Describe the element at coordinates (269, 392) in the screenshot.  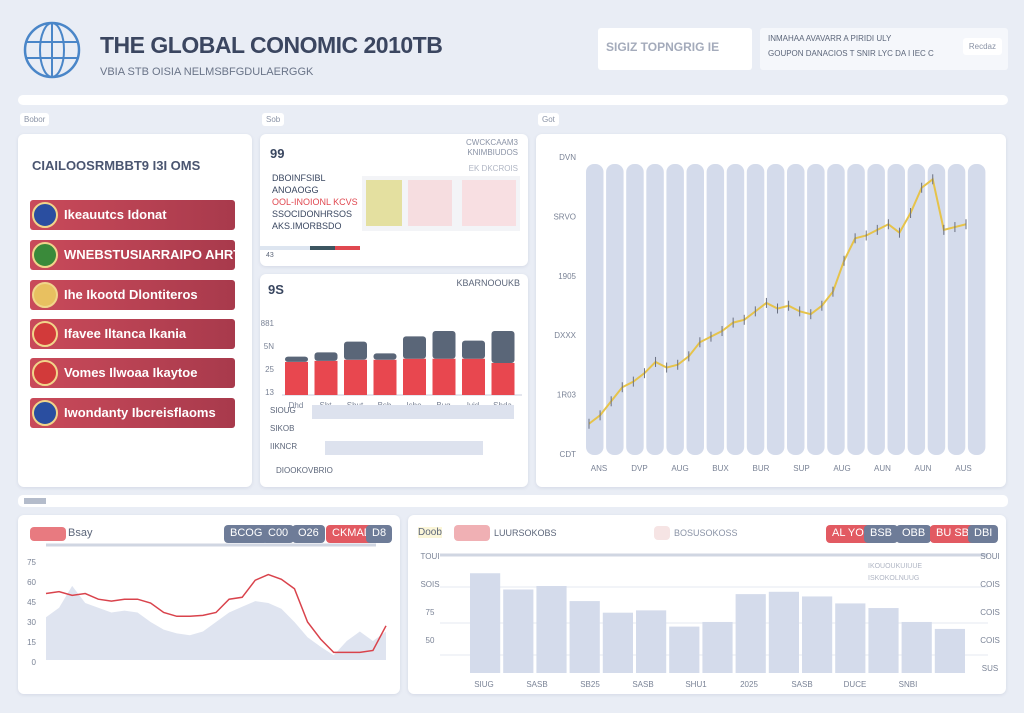
I see `y-tick-label: 13` at that location.